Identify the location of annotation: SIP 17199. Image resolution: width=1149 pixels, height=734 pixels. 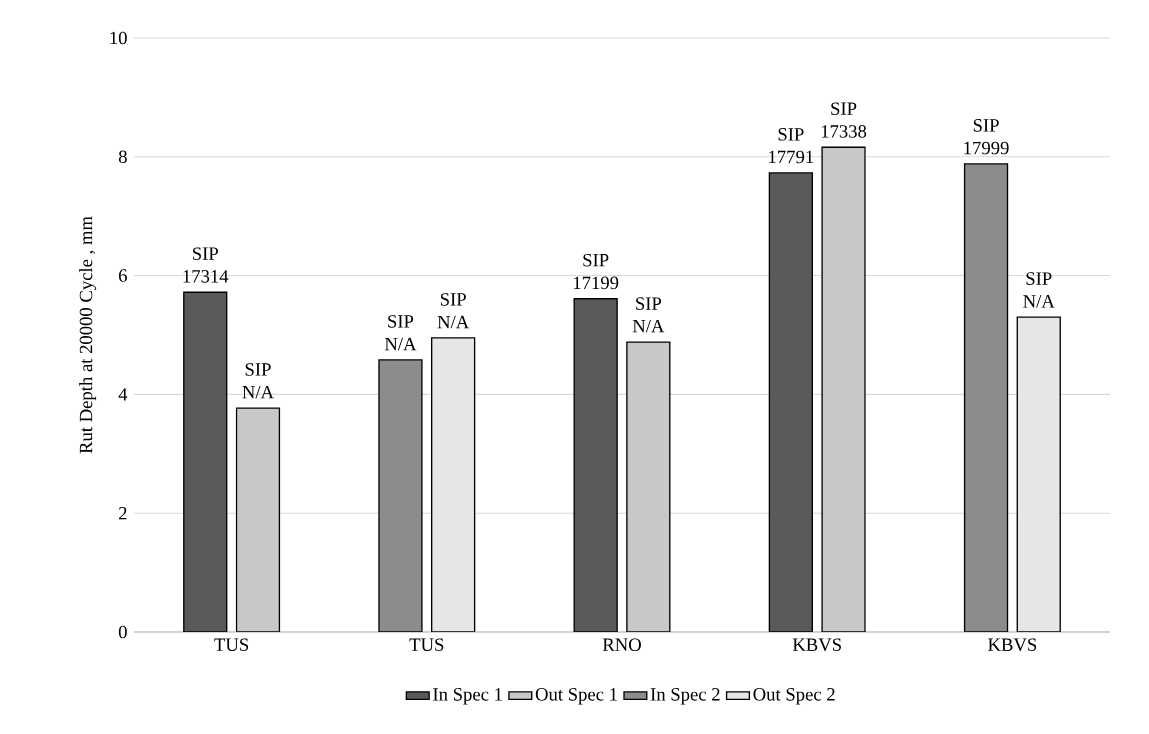
(596, 271).